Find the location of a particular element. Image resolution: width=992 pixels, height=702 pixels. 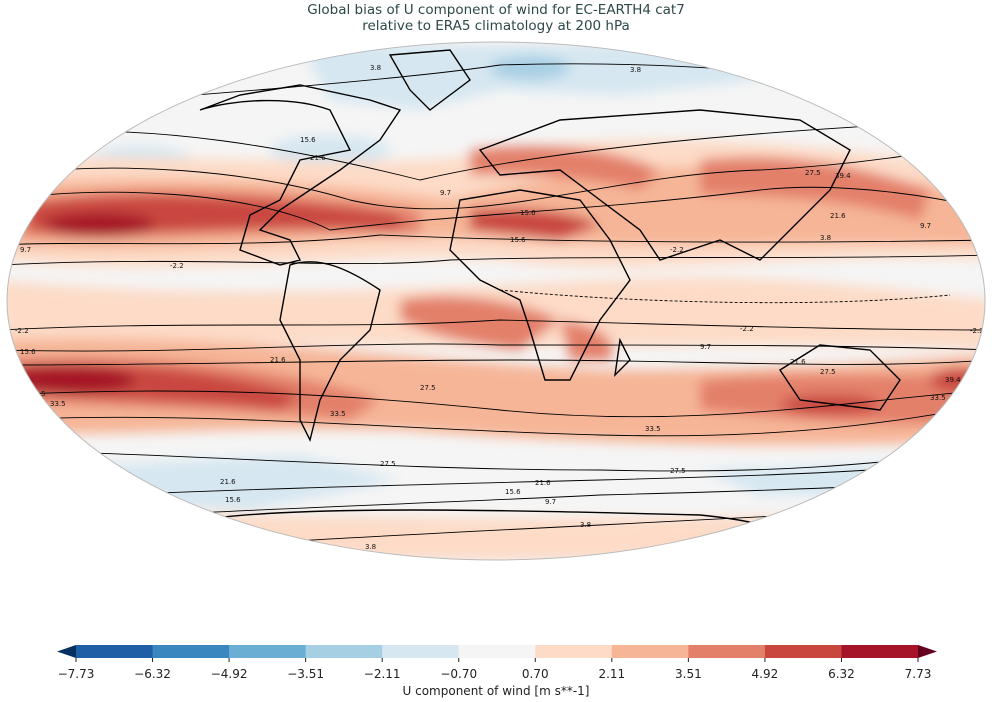

colorbar-tick-label: 2.11 is located at coordinates (612, 674).